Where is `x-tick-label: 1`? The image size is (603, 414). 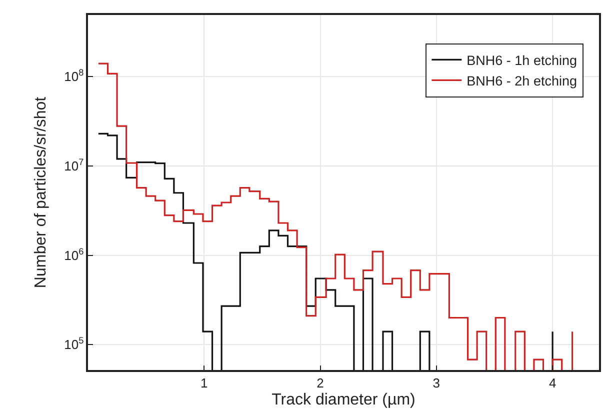 x-tick-label: 1 is located at coordinates (204, 382).